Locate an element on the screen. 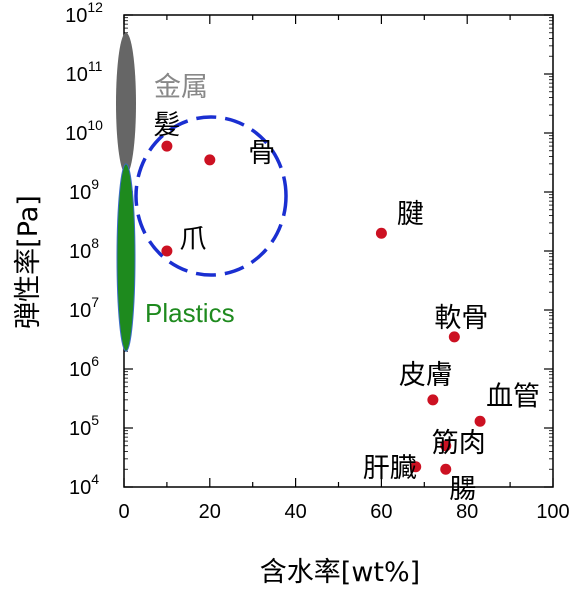 The width and height of the screenshot is (581, 589). point-label: 肝臓 is located at coordinates (390, 468).